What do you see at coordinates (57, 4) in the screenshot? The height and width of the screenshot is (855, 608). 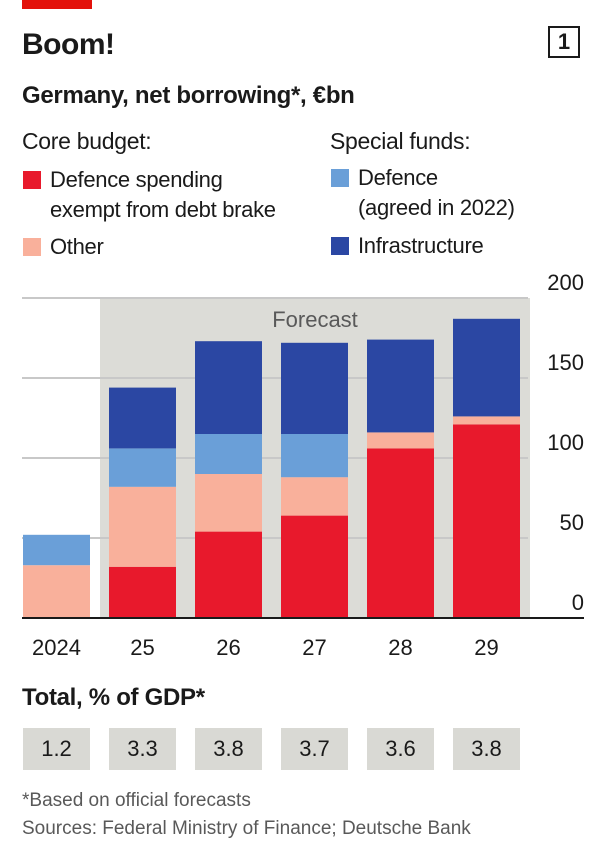 I see `accent-bar` at bounding box center [57, 4].